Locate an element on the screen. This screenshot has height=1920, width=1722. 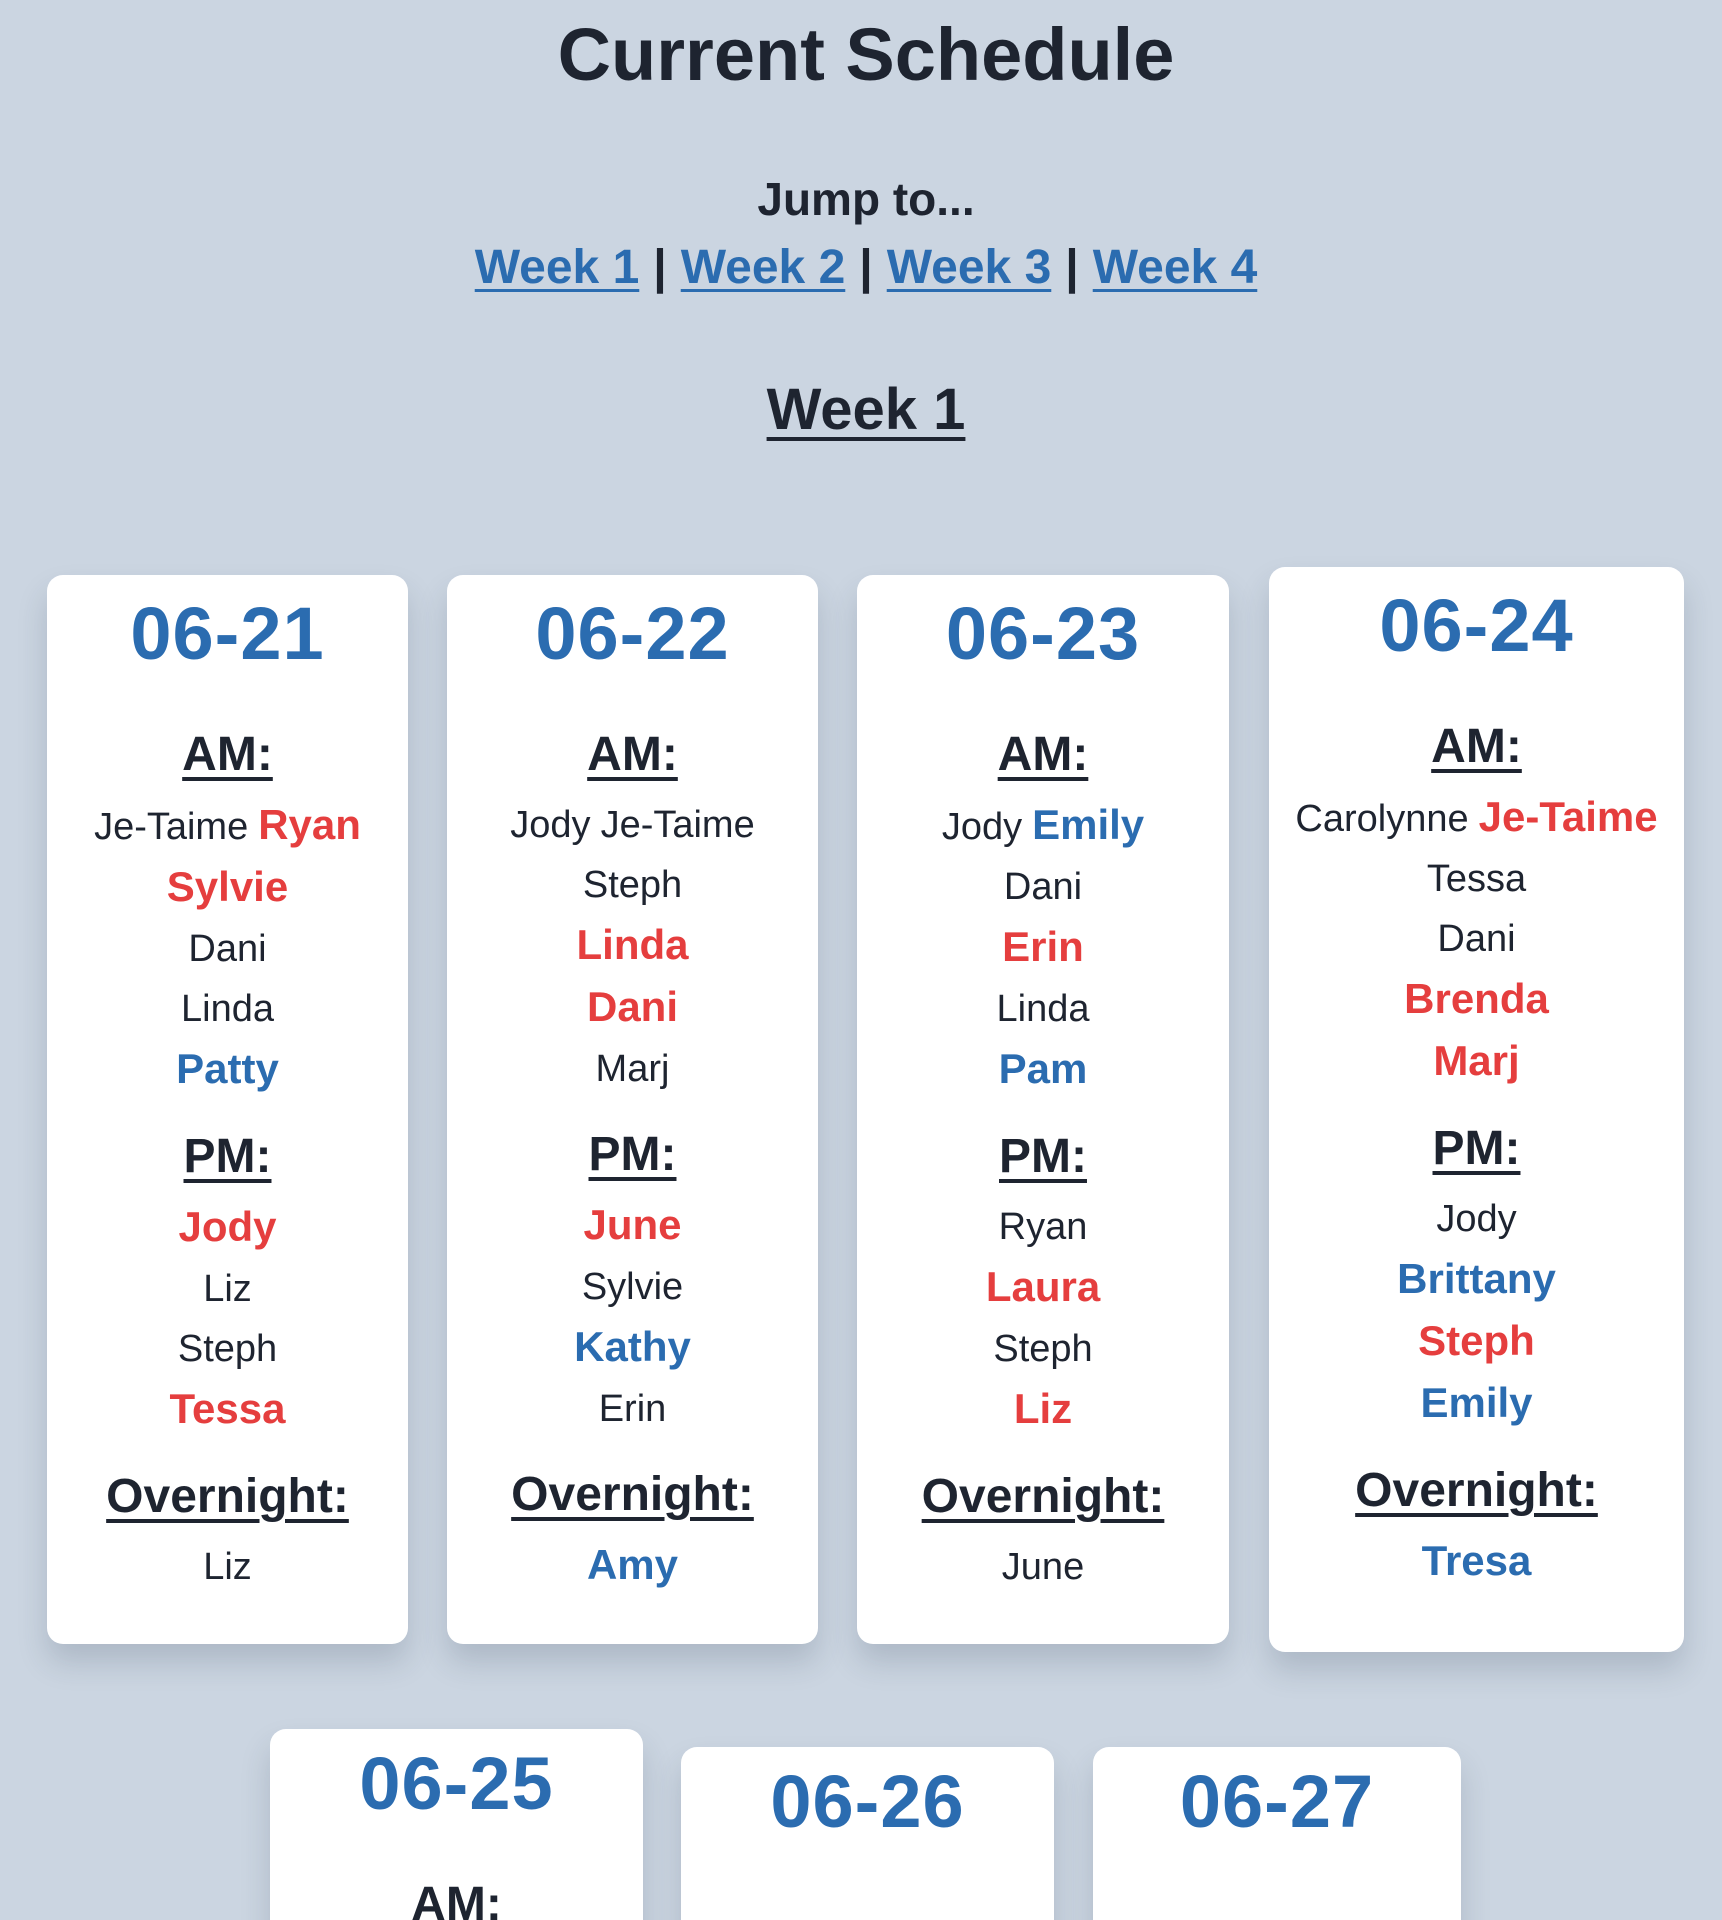
staff-name: Laura is located at coordinates (1043, 1286).